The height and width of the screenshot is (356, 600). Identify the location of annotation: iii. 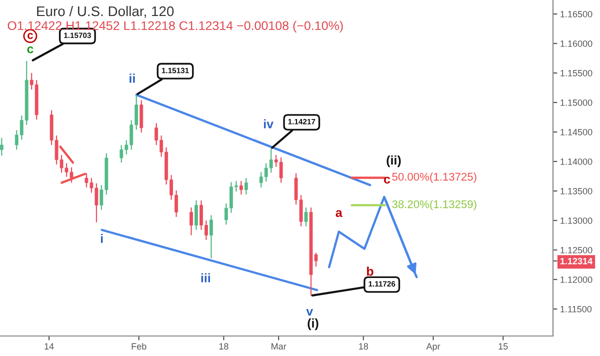
(205, 277).